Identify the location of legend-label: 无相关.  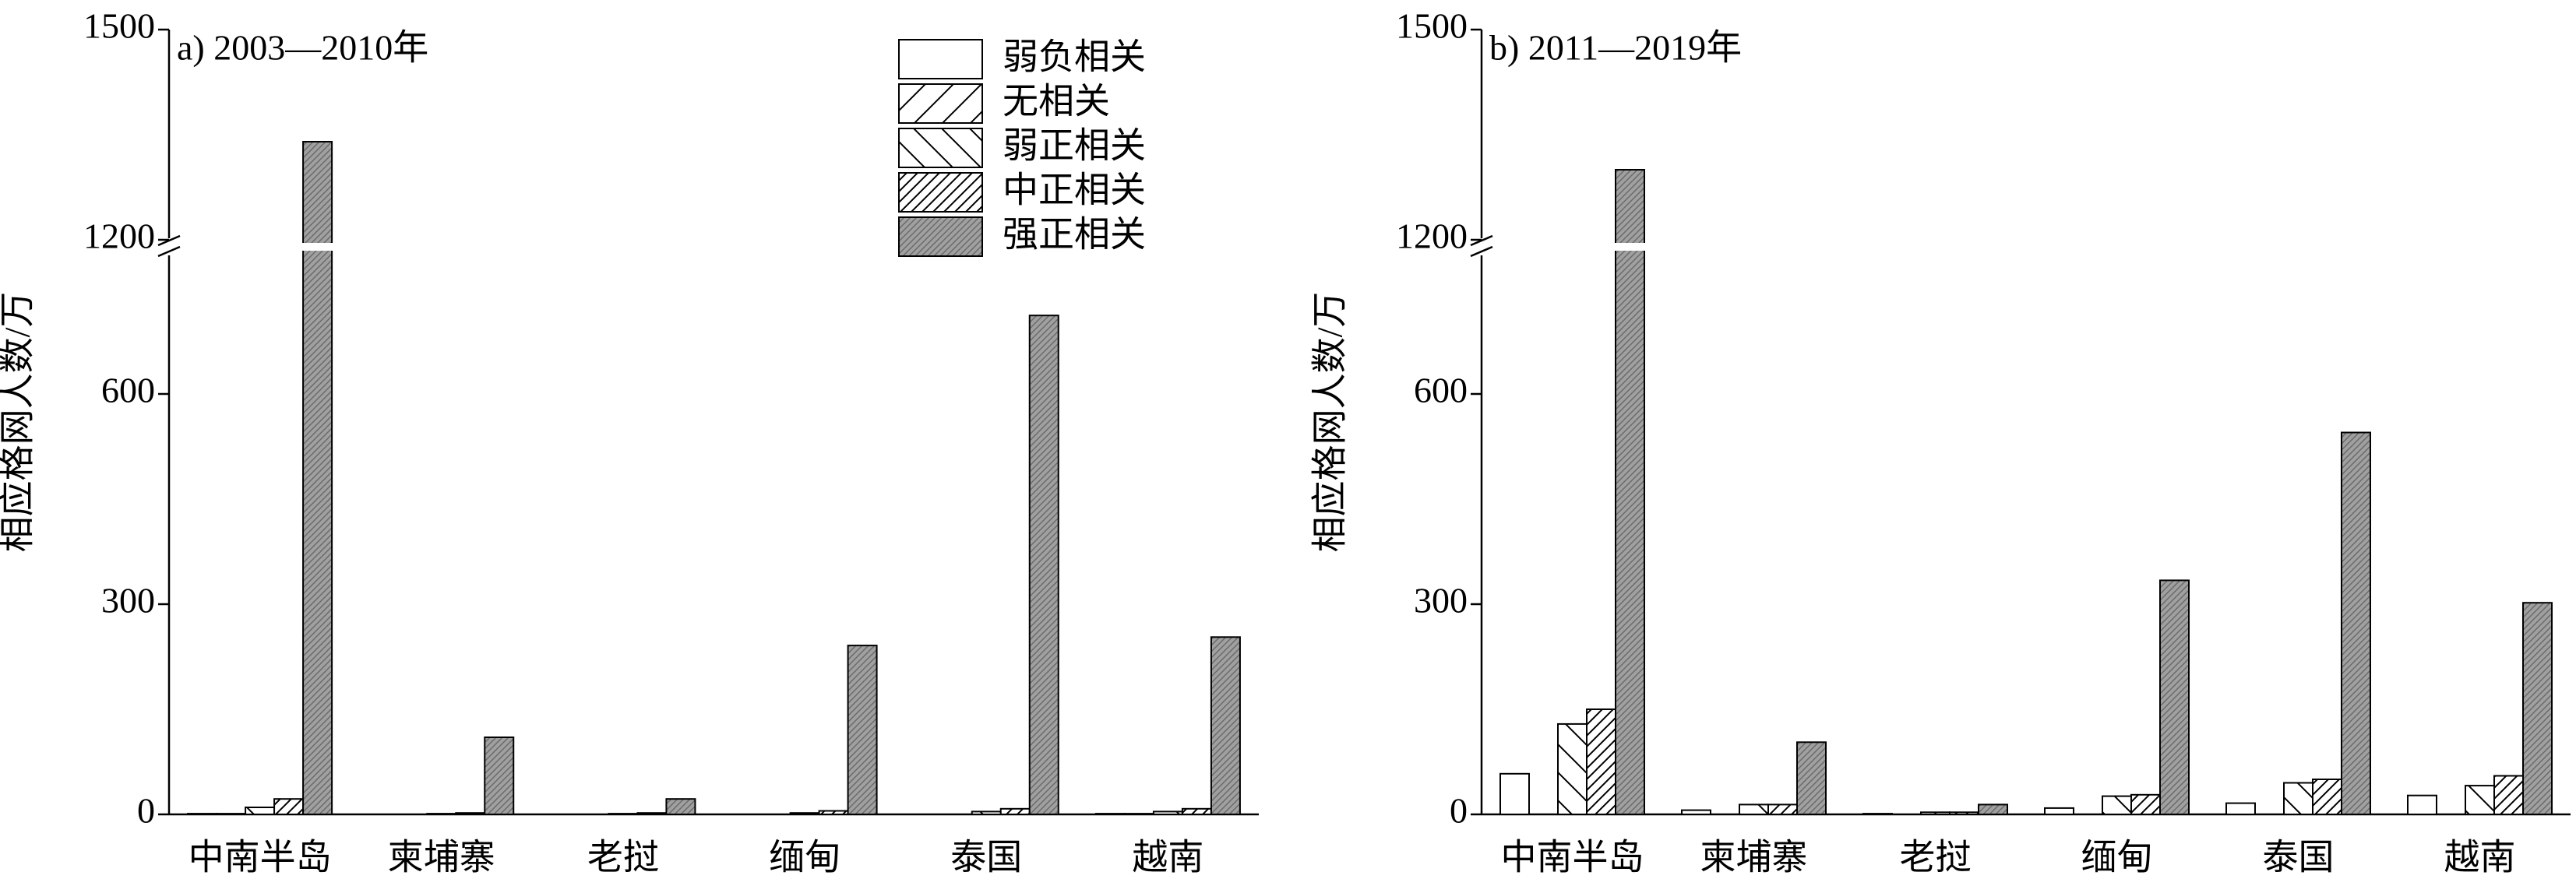
(1056, 101).